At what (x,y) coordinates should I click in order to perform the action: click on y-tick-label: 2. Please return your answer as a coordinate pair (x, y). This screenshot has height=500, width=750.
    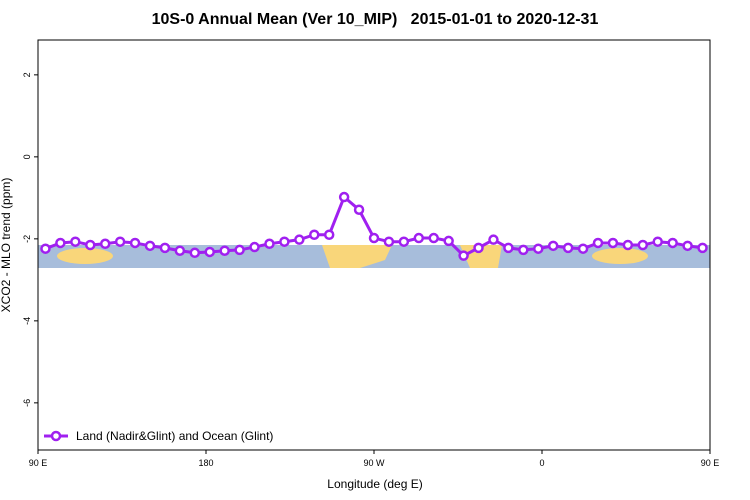
    Looking at the image, I should click on (27, 74).